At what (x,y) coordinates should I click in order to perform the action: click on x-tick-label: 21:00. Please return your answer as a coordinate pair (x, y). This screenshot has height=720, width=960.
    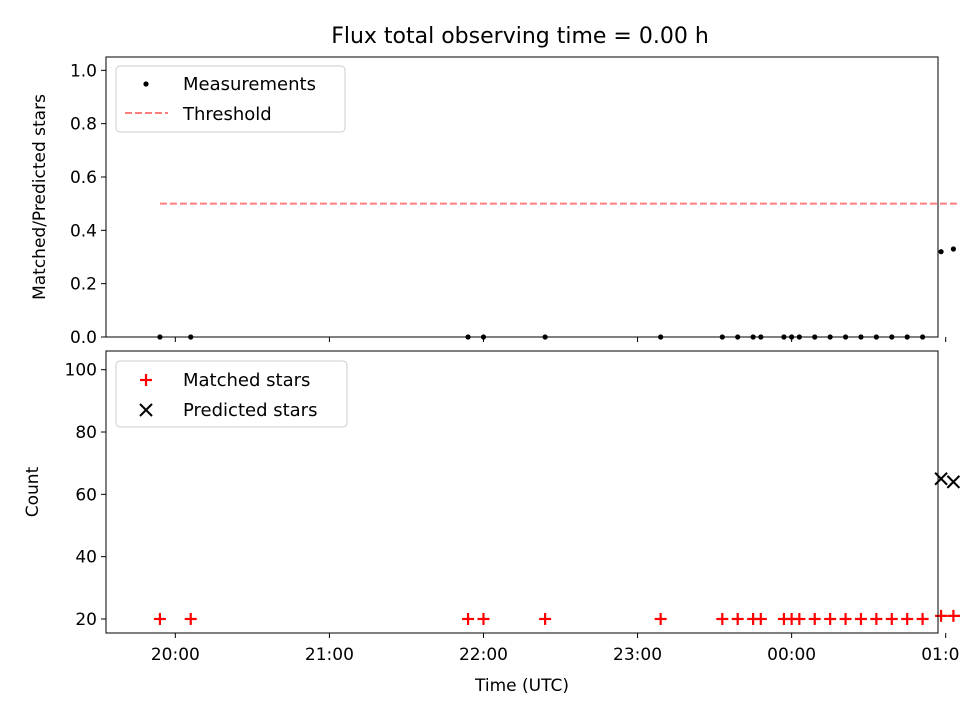
    Looking at the image, I should click on (329, 655).